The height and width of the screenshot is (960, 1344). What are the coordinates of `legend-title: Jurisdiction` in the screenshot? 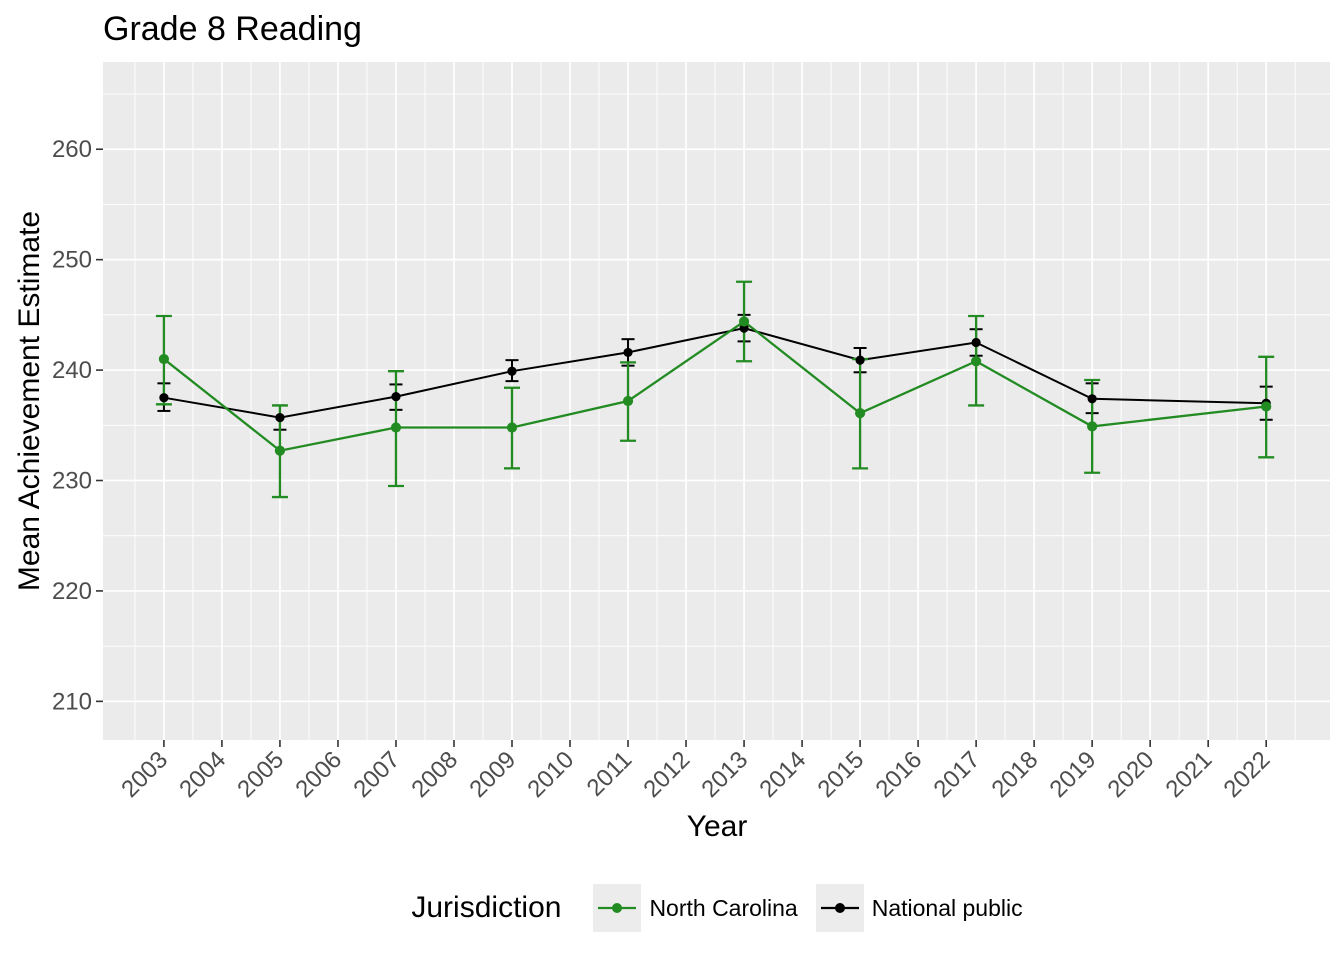 It's located at (486, 907).